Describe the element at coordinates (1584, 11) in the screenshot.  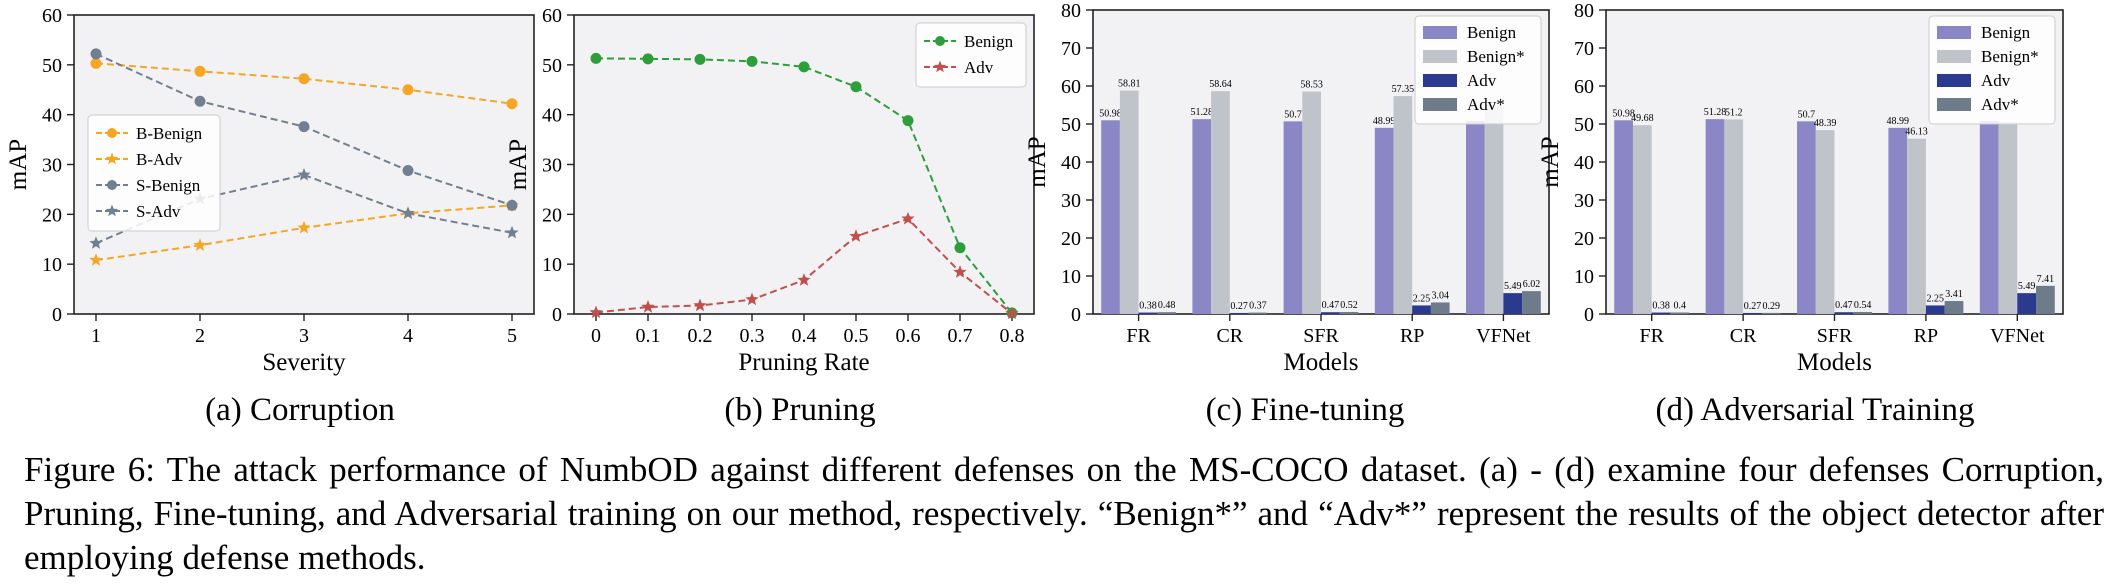
I see `y-tick-label: 80` at that location.